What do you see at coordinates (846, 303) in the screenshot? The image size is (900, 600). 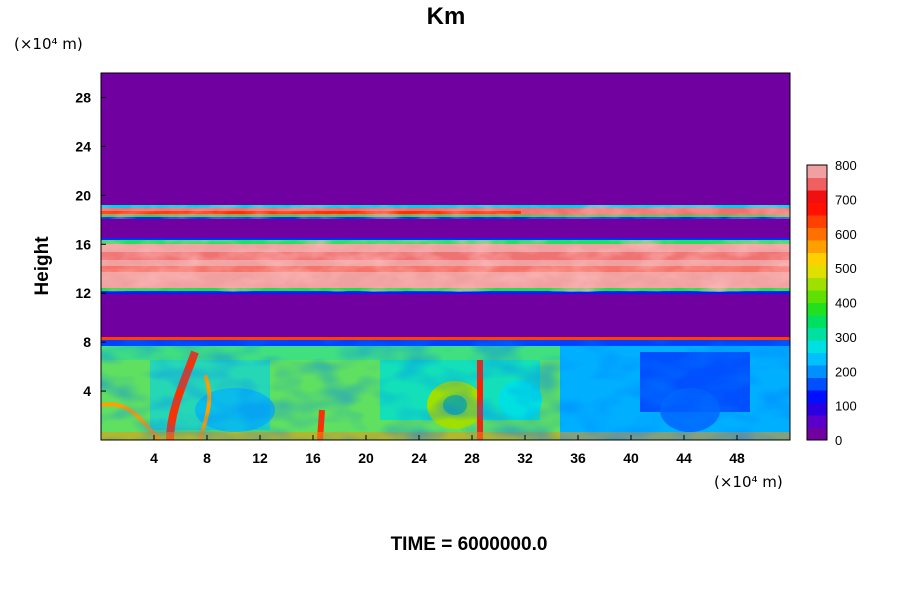 I see `colorbar-tick-label: 400` at bounding box center [846, 303].